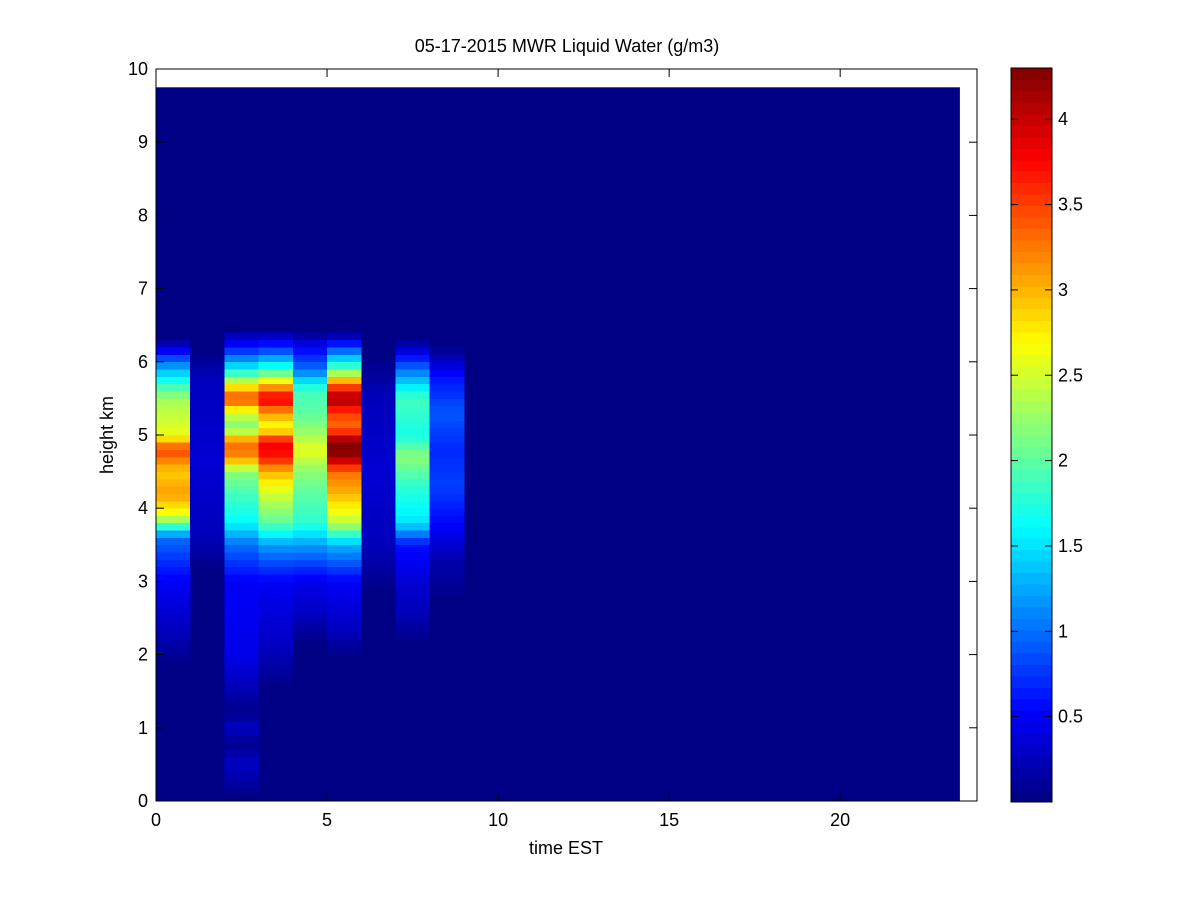 Image resolution: width=1200 pixels, height=900 pixels. Describe the element at coordinates (143, 435) in the screenshot. I see `y-tick-label: 5` at that location.